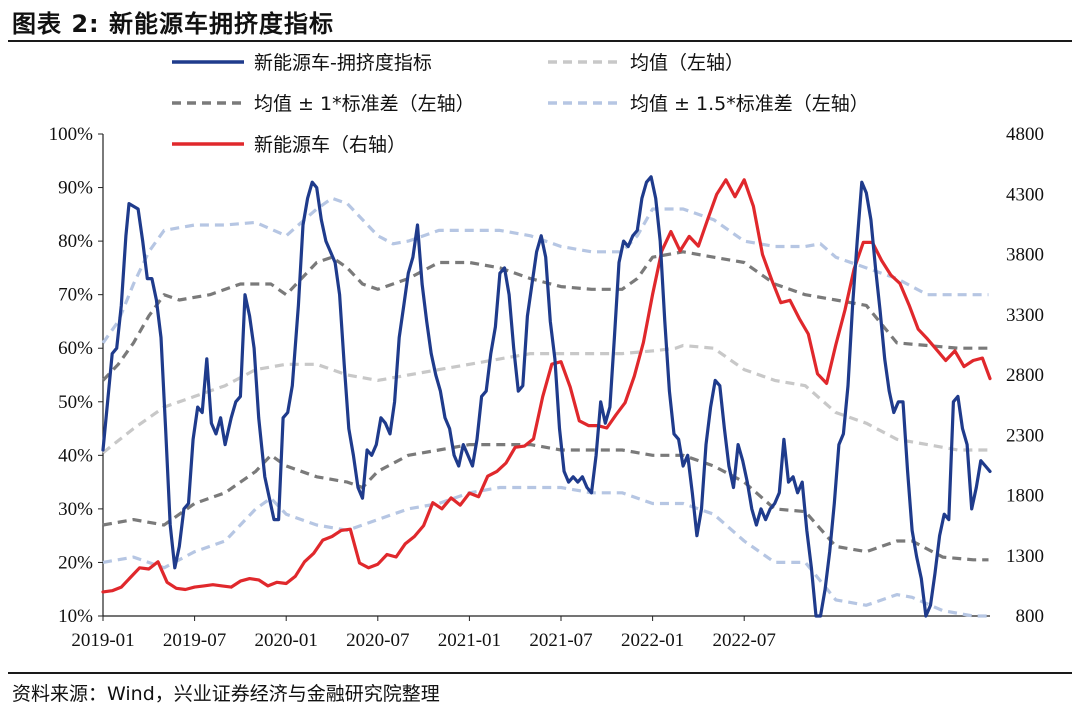 The image size is (1080, 710). I want to click on right-tick-label: 4800, so click(1025, 134).